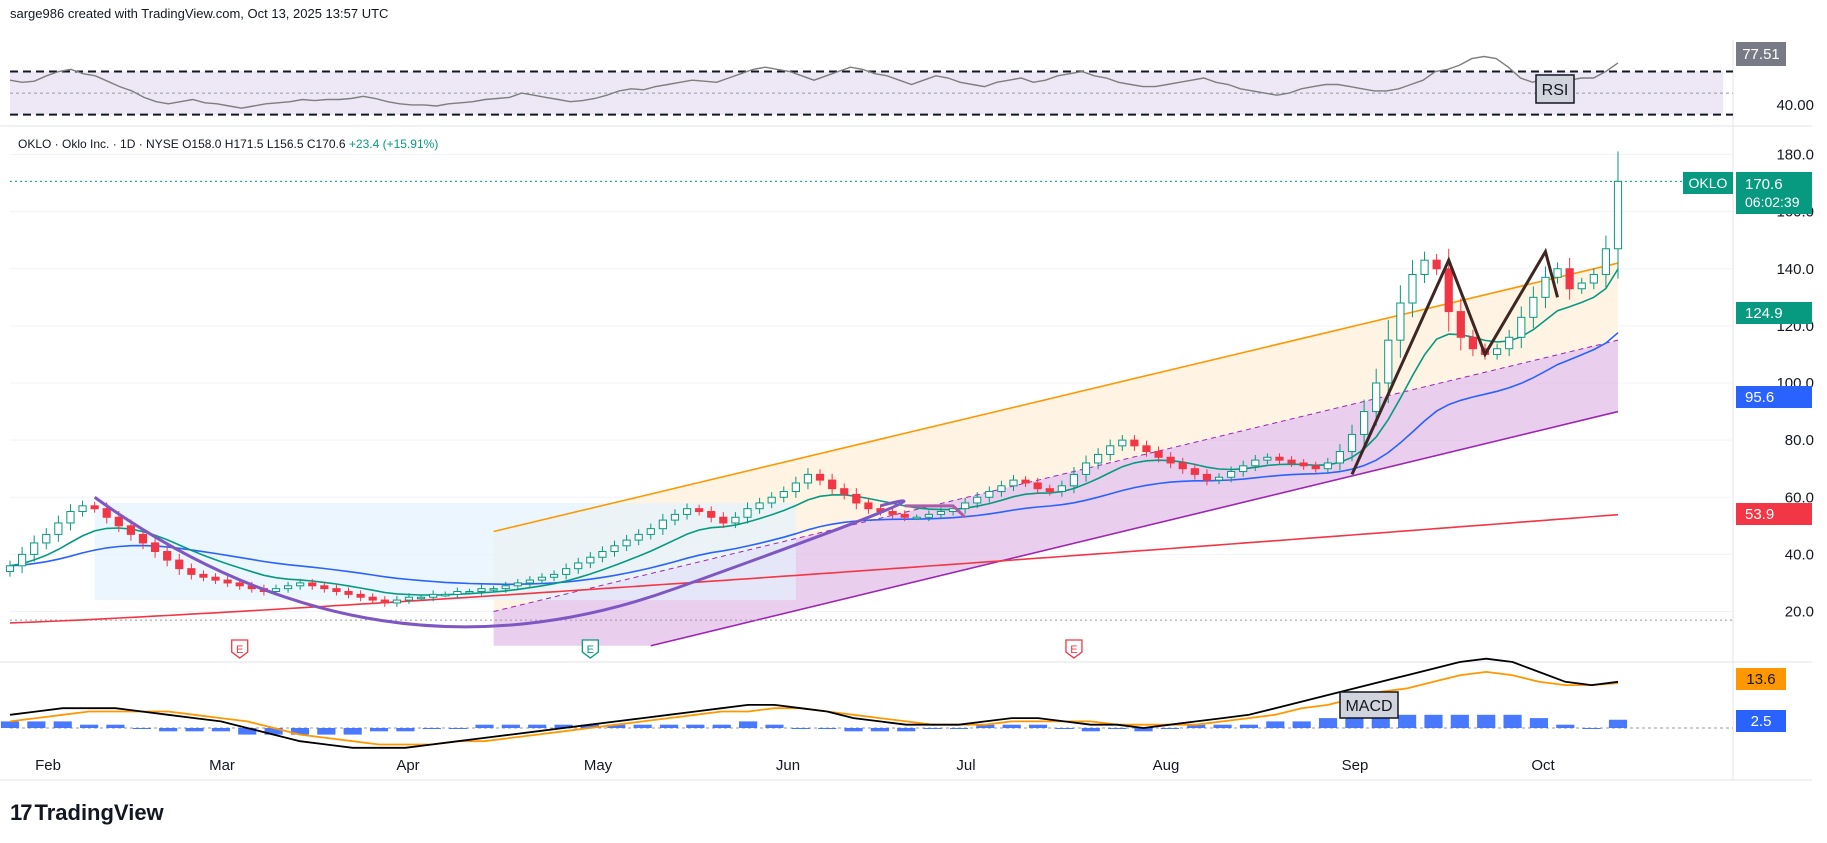  I want to click on cup-curve, so click(499, 562).